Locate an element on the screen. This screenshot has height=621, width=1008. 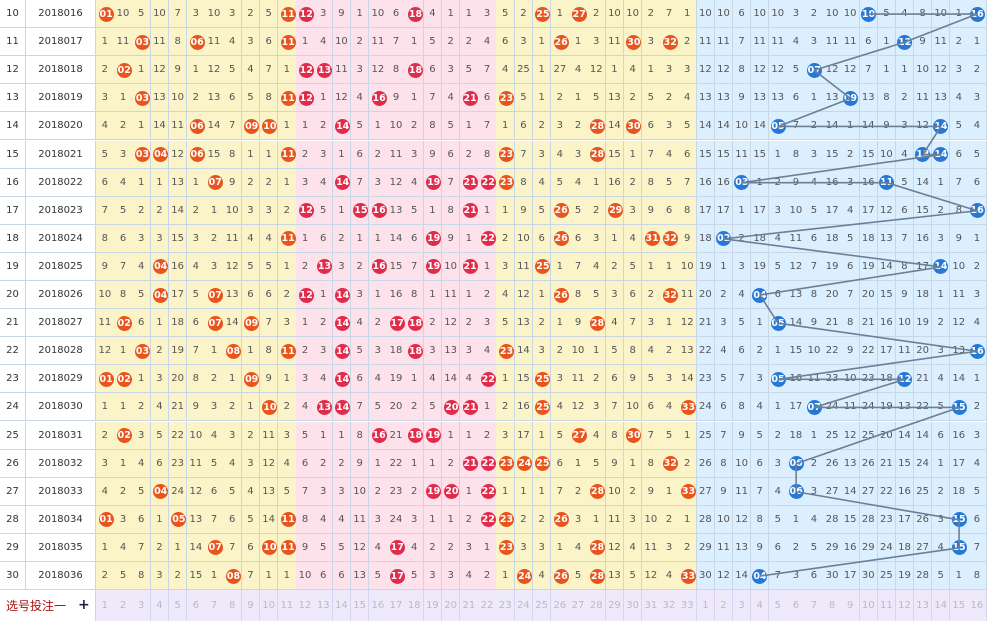
red-cell: 11 is located at coordinates (160, 42).